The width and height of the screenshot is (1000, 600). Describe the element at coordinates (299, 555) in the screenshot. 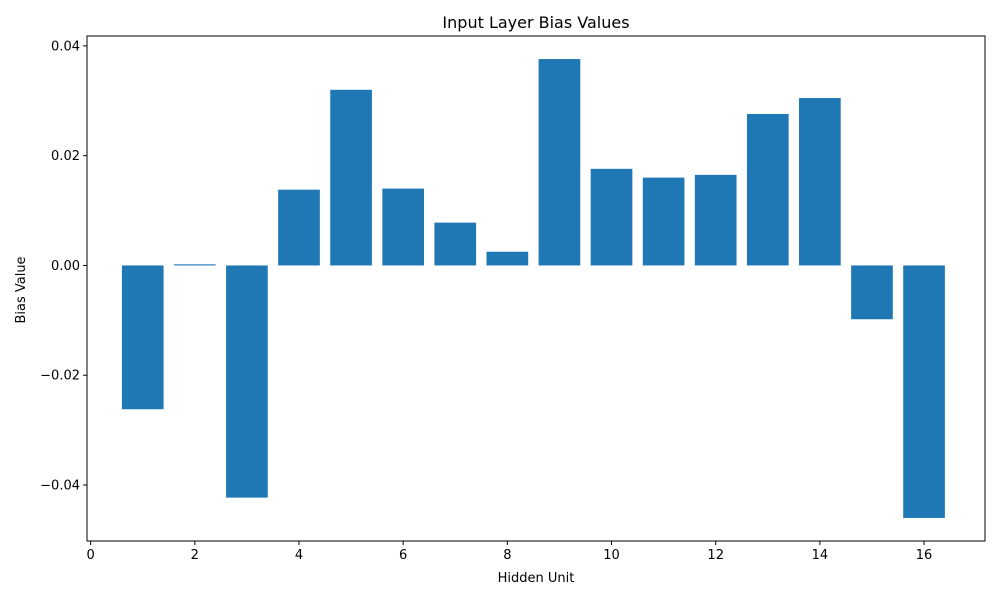

I see `x-tick-label: 4` at that location.